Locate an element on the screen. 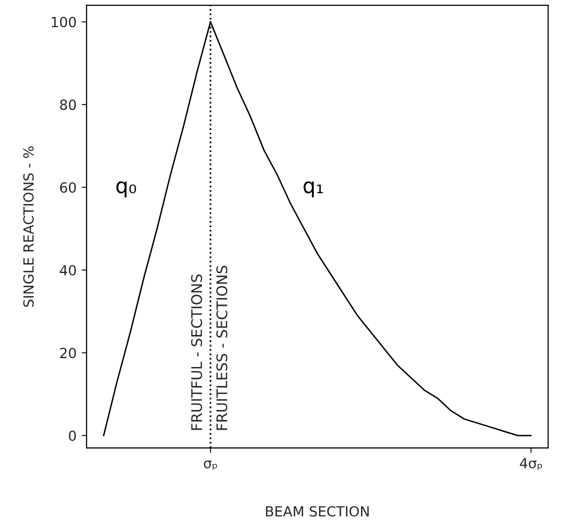  x-tick-label: σₚ is located at coordinates (210, 465).